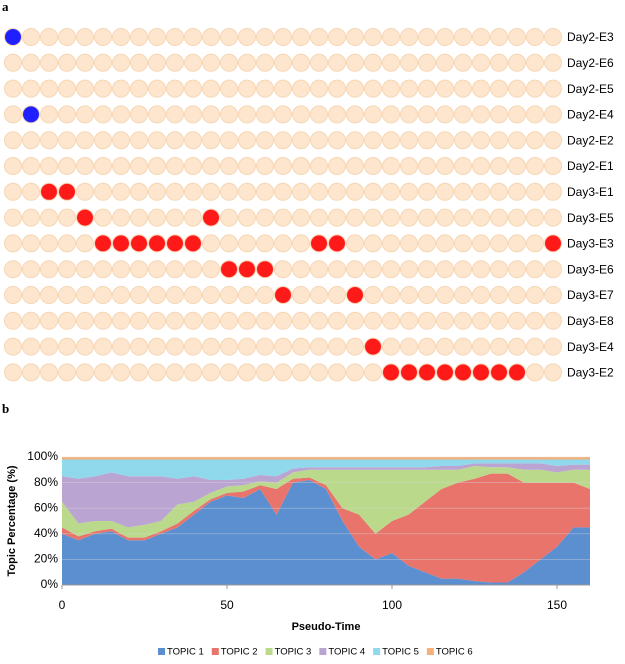  I want to click on row-label: Day2-E3, so click(590, 37).